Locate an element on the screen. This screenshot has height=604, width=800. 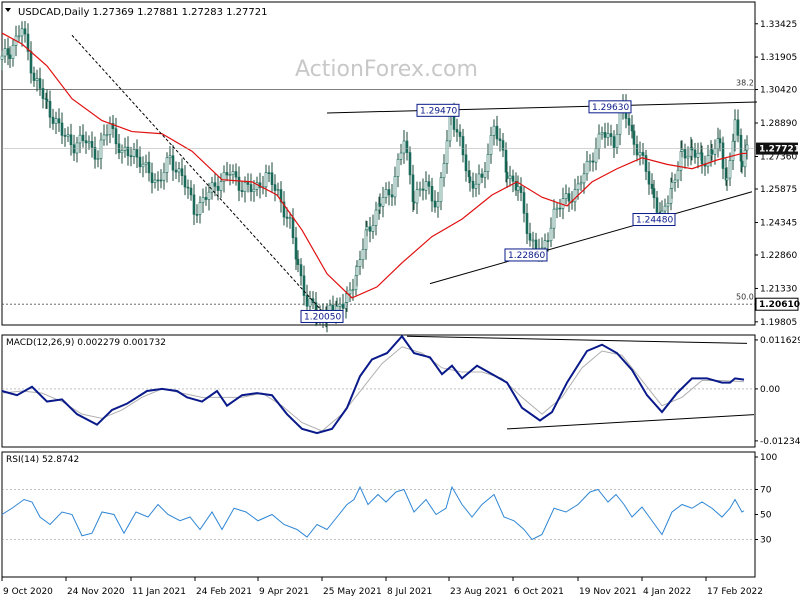
level-50-box is located at coordinates (777, 304).